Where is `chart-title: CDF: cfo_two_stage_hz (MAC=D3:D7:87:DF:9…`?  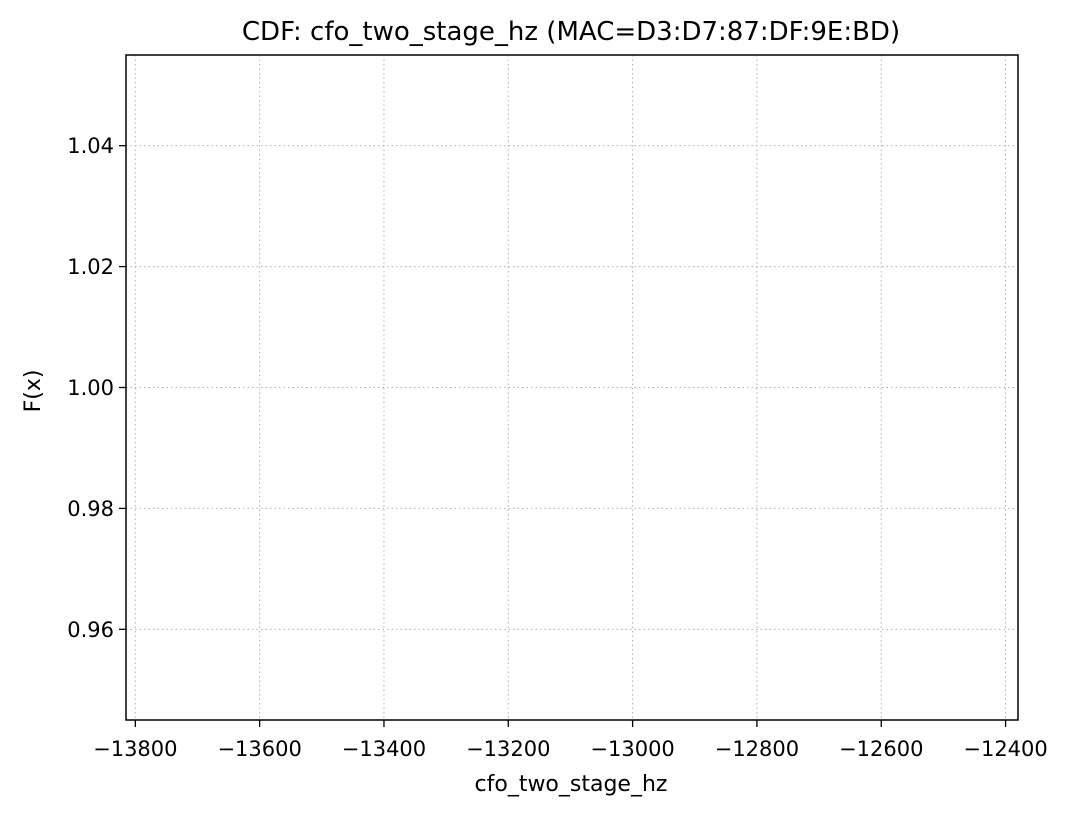 chart-title: CDF: cfo_two_stage_hz (MAC=D3:D7:87:DF:9… is located at coordinates (571, 32).